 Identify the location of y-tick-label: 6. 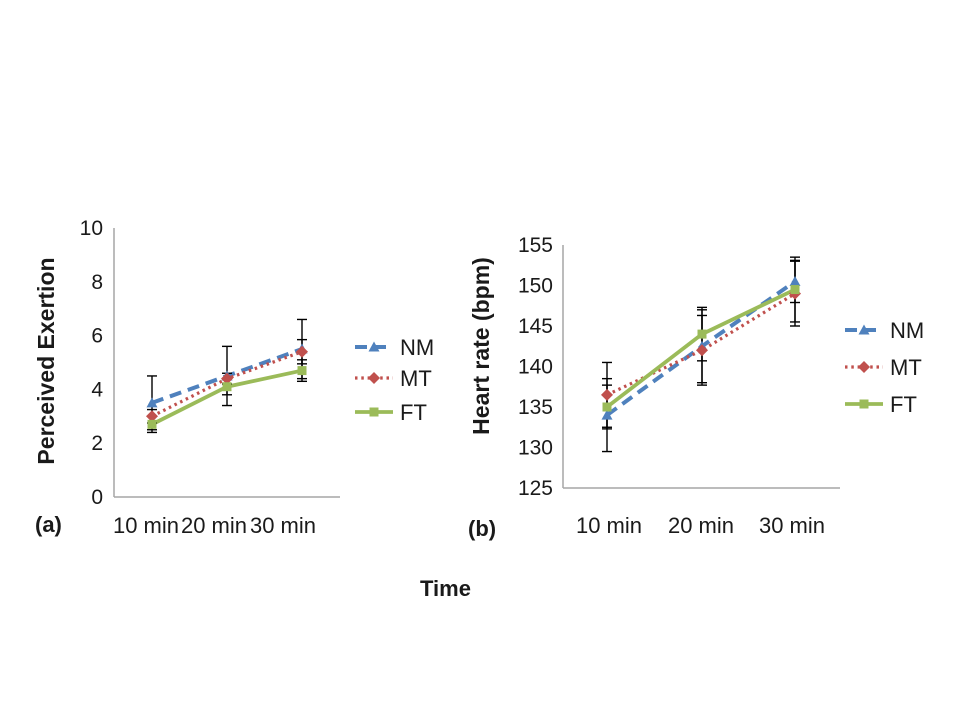
(97, 336).